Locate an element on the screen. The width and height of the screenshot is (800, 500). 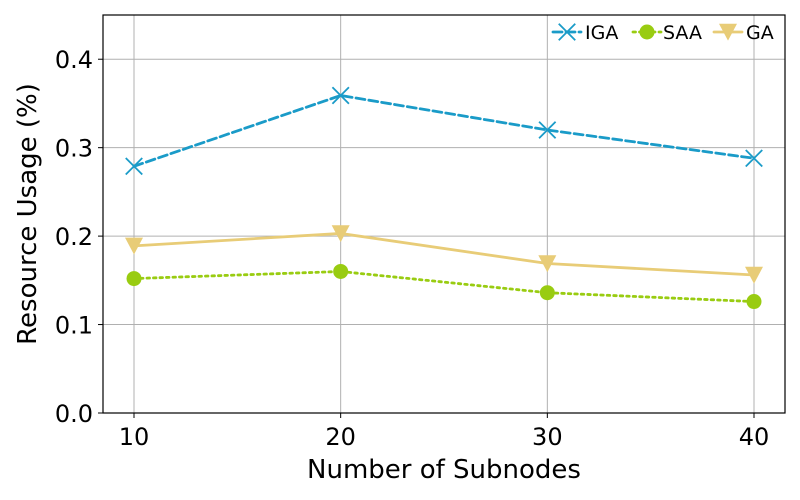
series-line-saa is located at coordinates (444, 286).